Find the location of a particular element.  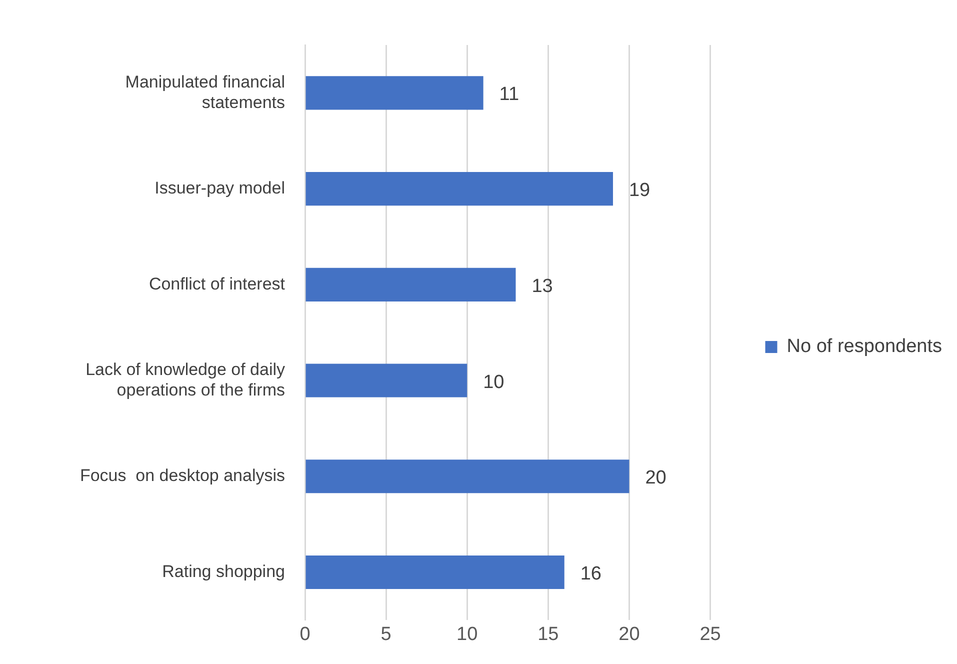

legend-label: No of respondents is located at coordinates (864, 347).